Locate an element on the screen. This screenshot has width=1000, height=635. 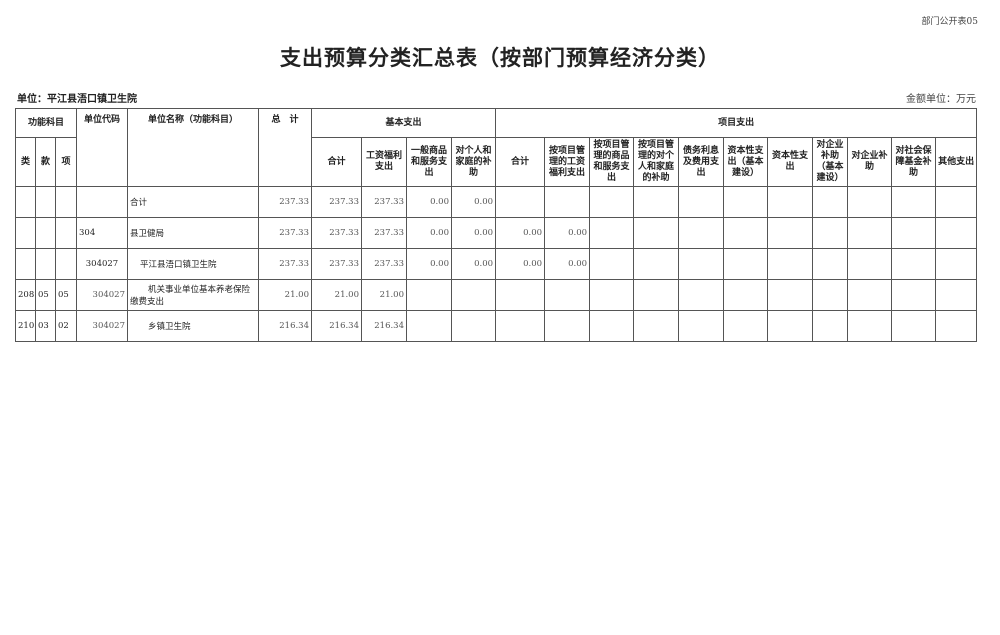
unit-label: 单位：平江县浯口镇卫生院 is located at coordinates (77, 99).